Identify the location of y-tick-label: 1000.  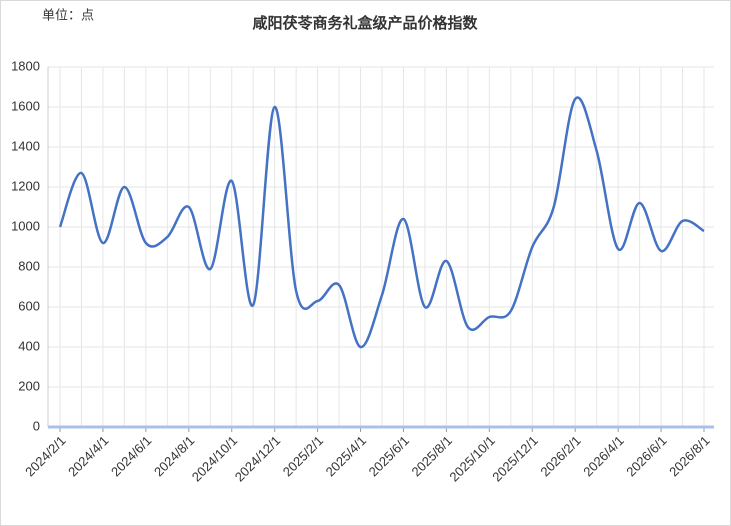
(25, 225).